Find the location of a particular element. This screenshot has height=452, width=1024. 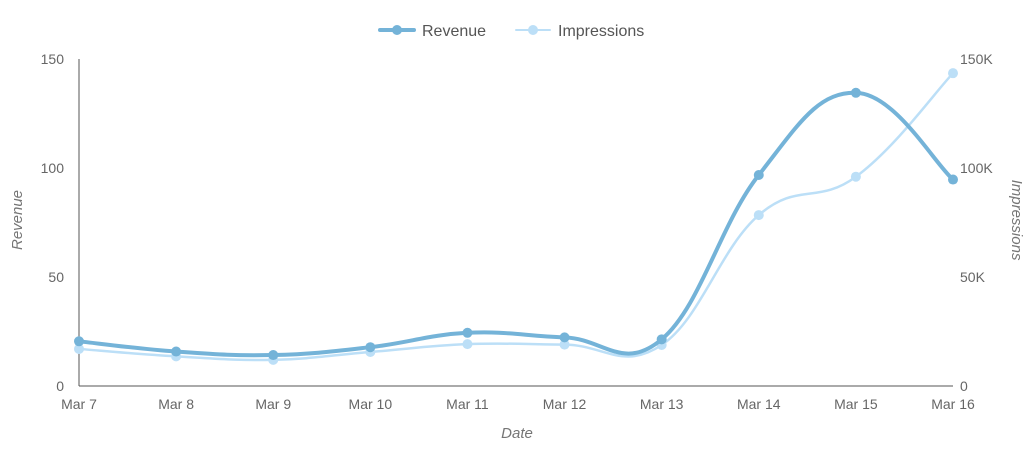

legend-item-impressions: Impressions is located at coordinates (579, 31).